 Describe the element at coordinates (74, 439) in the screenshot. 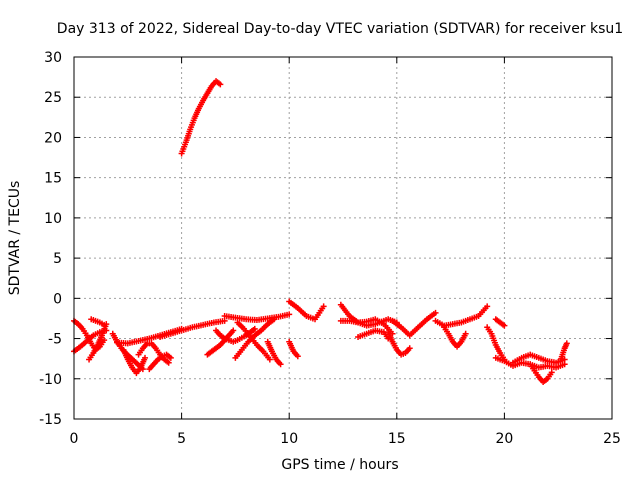

I see `x-tick-label: 0` at that location.